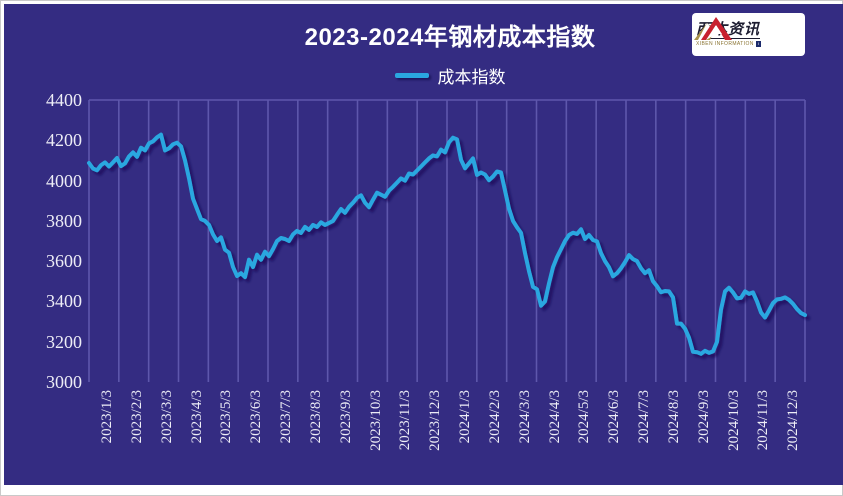 The width and height of the screenshot is (843, 496). I want to click on chart-title: 2023-2024年钢材成本指数, so click(450, 37).